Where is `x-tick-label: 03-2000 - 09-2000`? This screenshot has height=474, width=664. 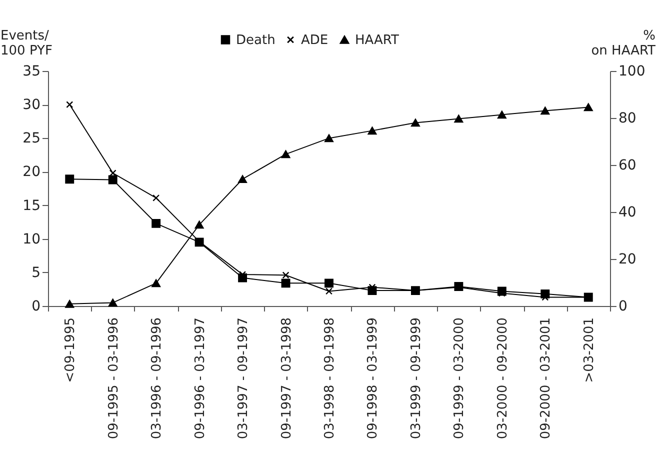 x-tick-label: 03-2000 - 09-2000 is located at coordinates (502, 379).